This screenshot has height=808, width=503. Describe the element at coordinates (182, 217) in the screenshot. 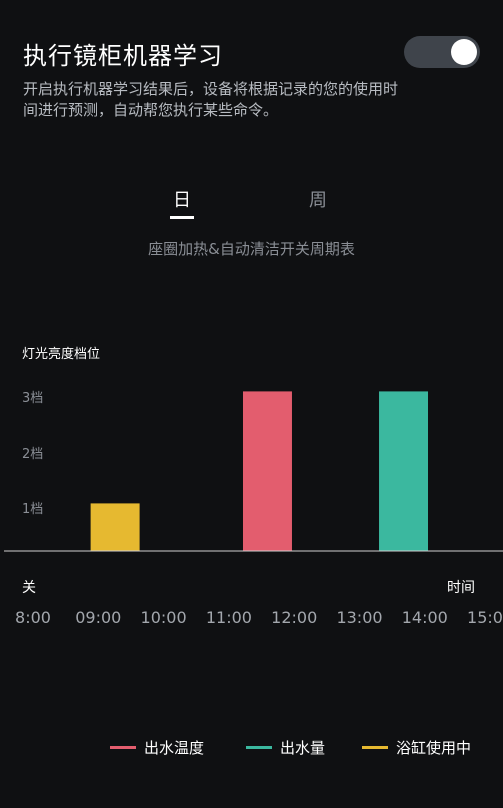

I see `tab-active-indicator` at that location.